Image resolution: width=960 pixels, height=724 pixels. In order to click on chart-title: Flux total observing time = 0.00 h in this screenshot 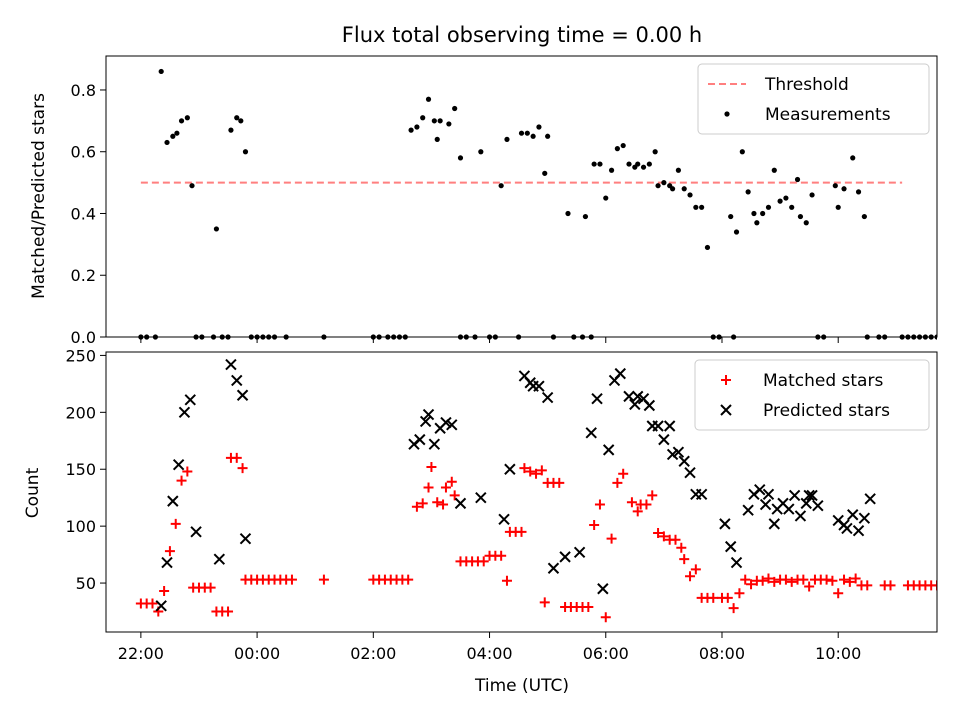, I will do `click(522, 35)`.